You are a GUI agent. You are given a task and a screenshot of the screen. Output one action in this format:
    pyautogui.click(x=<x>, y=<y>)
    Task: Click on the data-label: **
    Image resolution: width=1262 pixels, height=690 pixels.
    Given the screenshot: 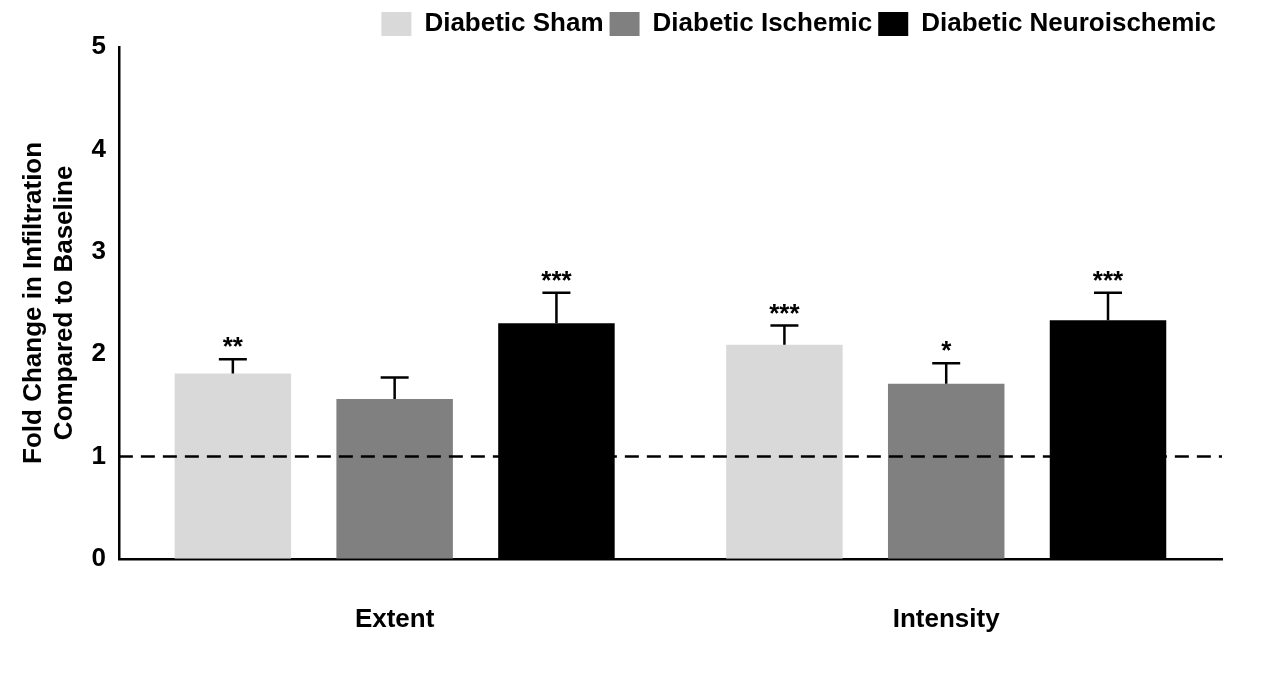 What is the action you would take?
    pyautogui.click(x=233, y=346)
    